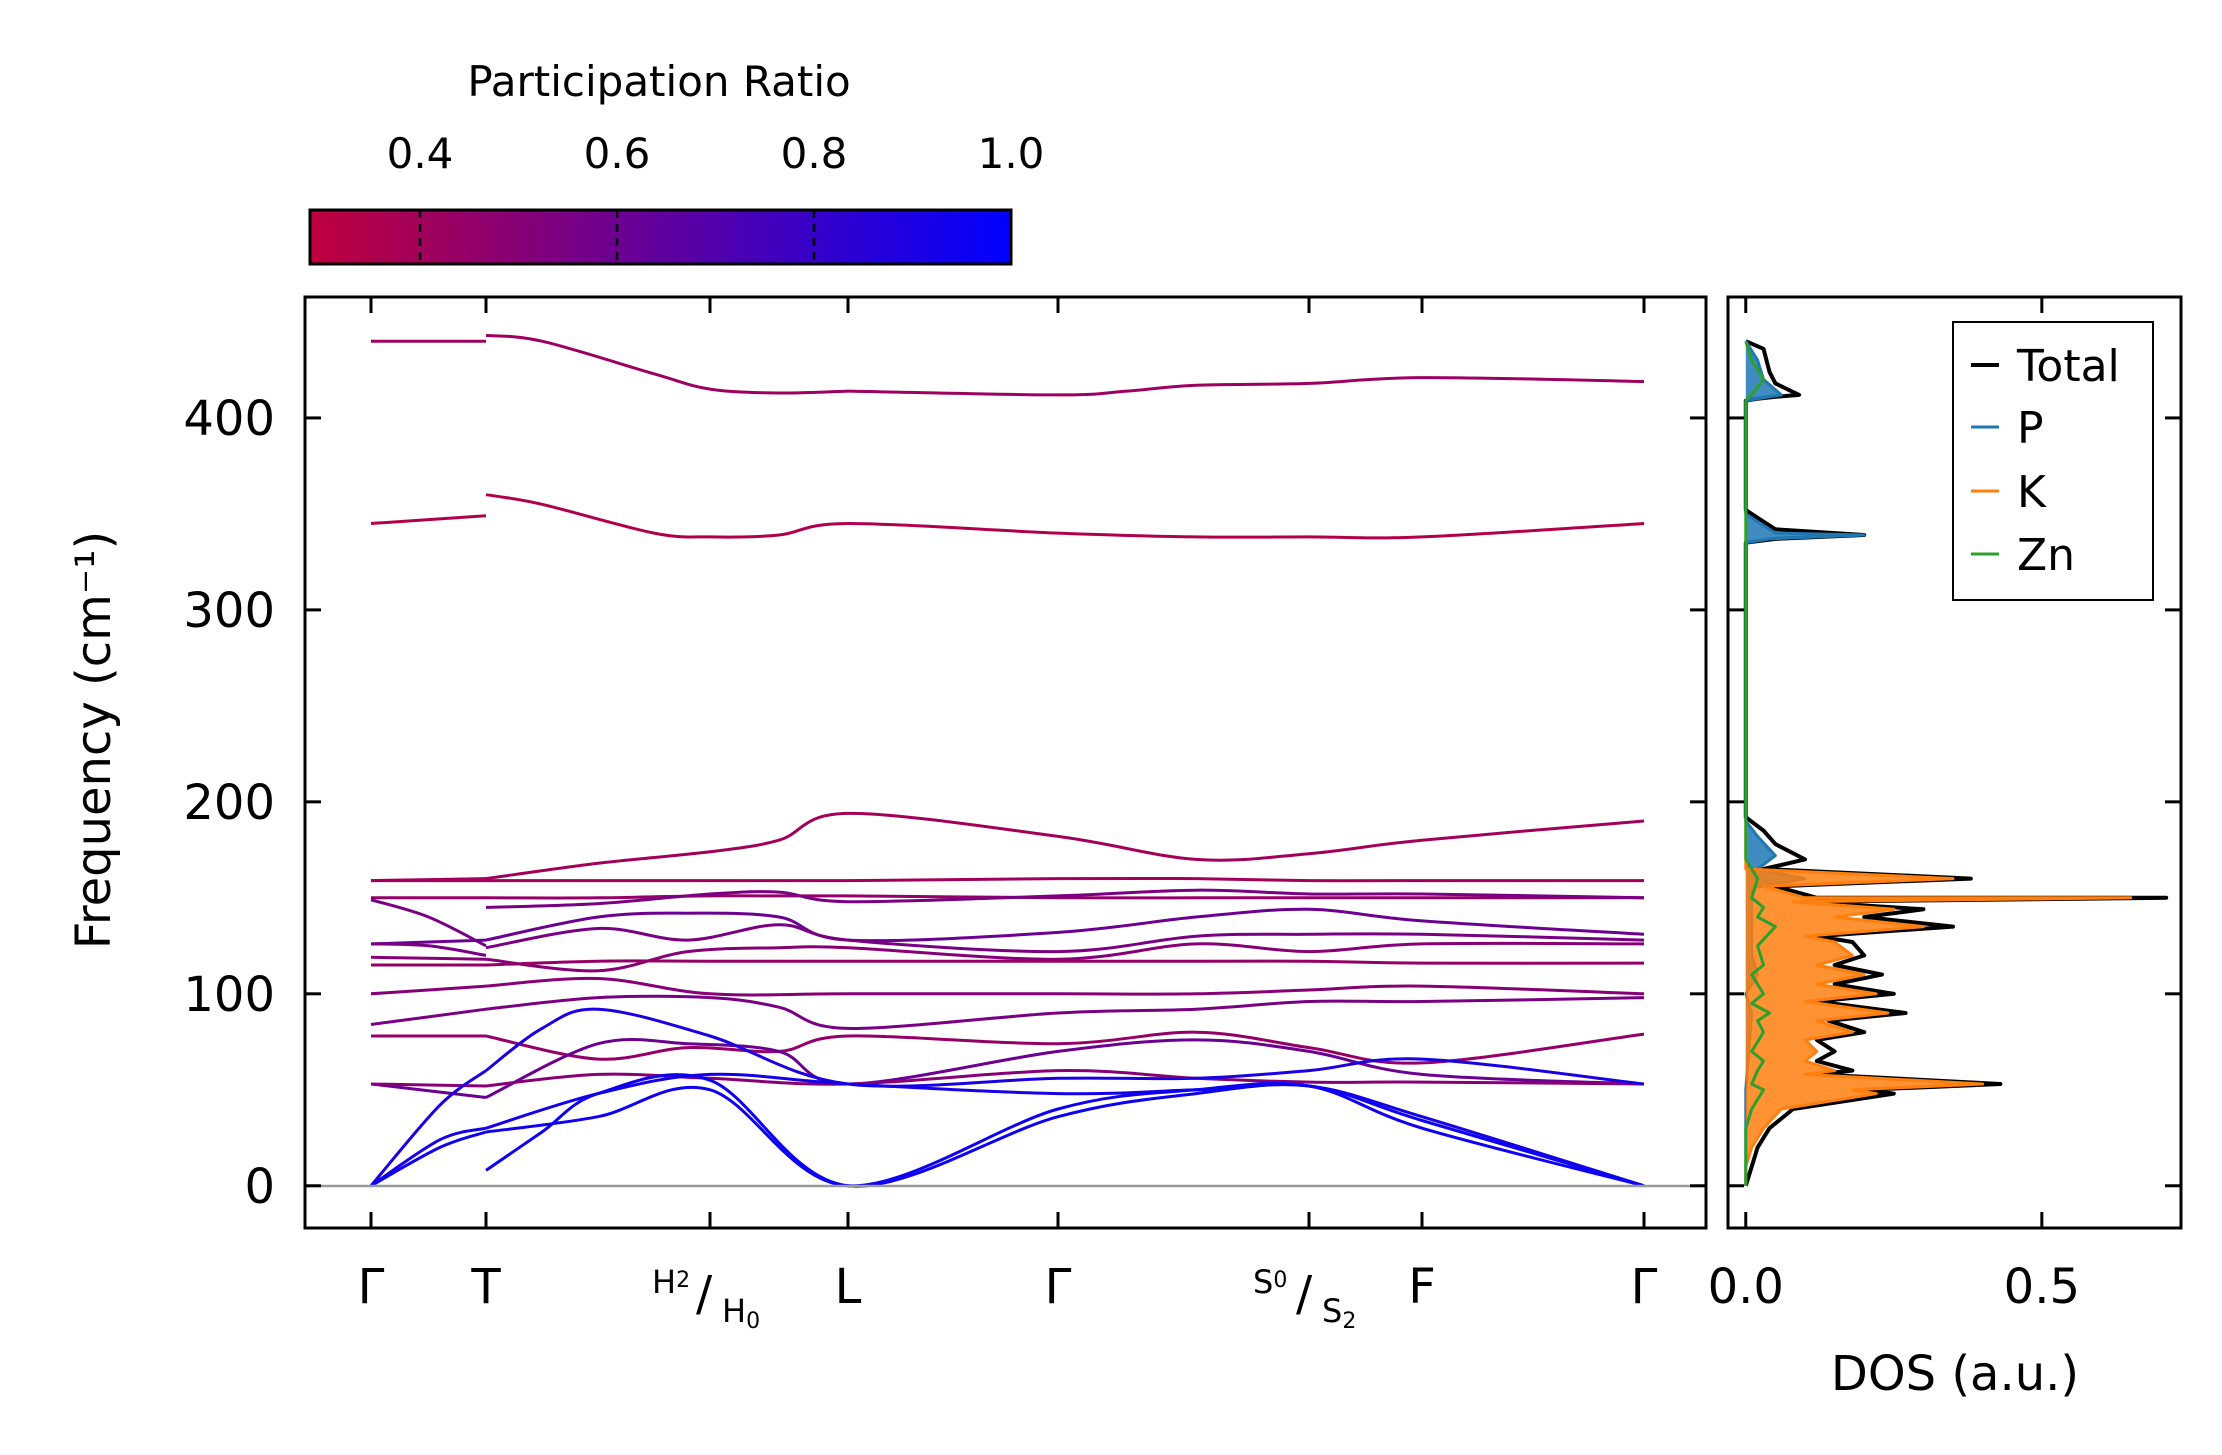 This screenshot has width=2222, height=1455. What do you see at coordinates (814, 153) in the screenshot?
I see `colorbar-tick-label: 0.8` at bounding box center [814, 153].